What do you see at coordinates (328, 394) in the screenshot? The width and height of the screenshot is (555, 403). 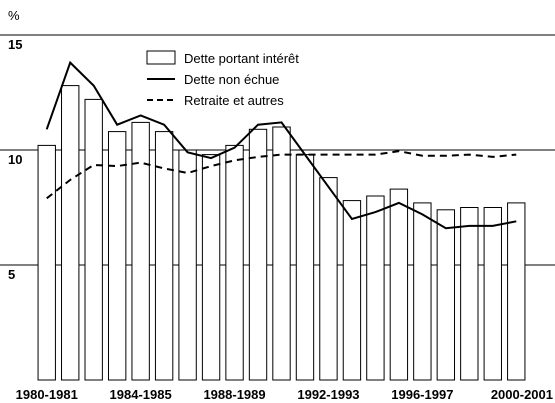 I see `x-tick-label: 1992-1993` at bounding box center [328, 394].